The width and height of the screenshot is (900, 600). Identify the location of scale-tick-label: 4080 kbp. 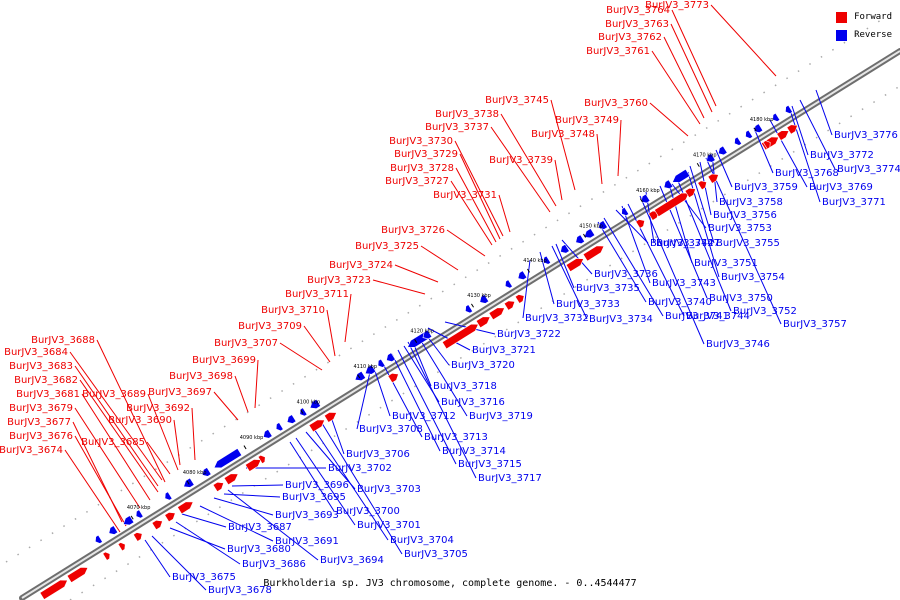
(195, 473).